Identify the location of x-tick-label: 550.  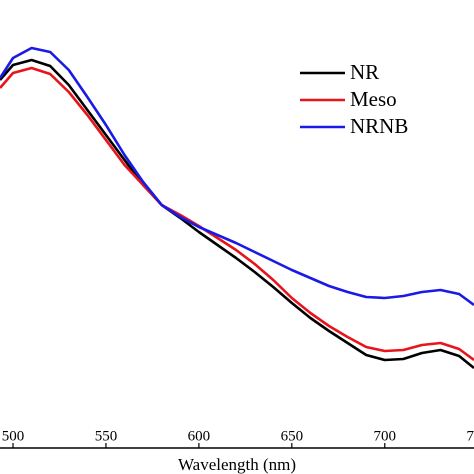
(106, 436).